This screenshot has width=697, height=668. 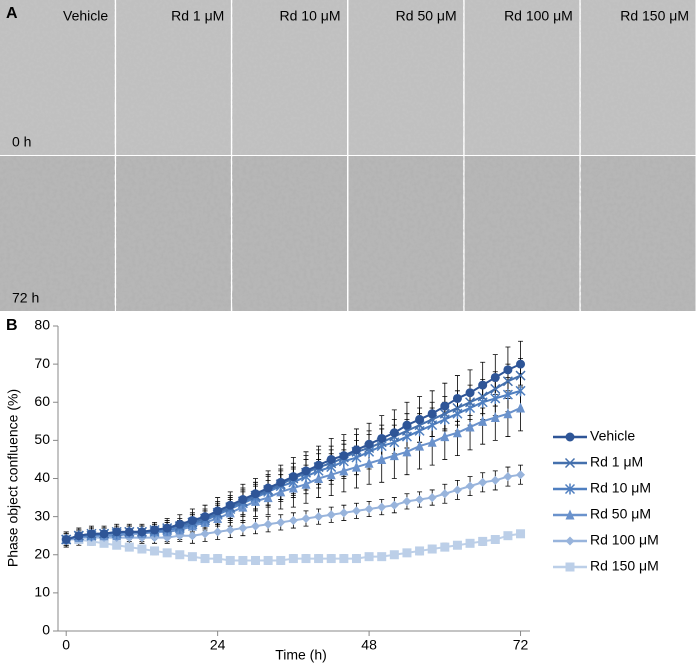 I want to click on y-tick-label: 20, so click(x=42, y=553).